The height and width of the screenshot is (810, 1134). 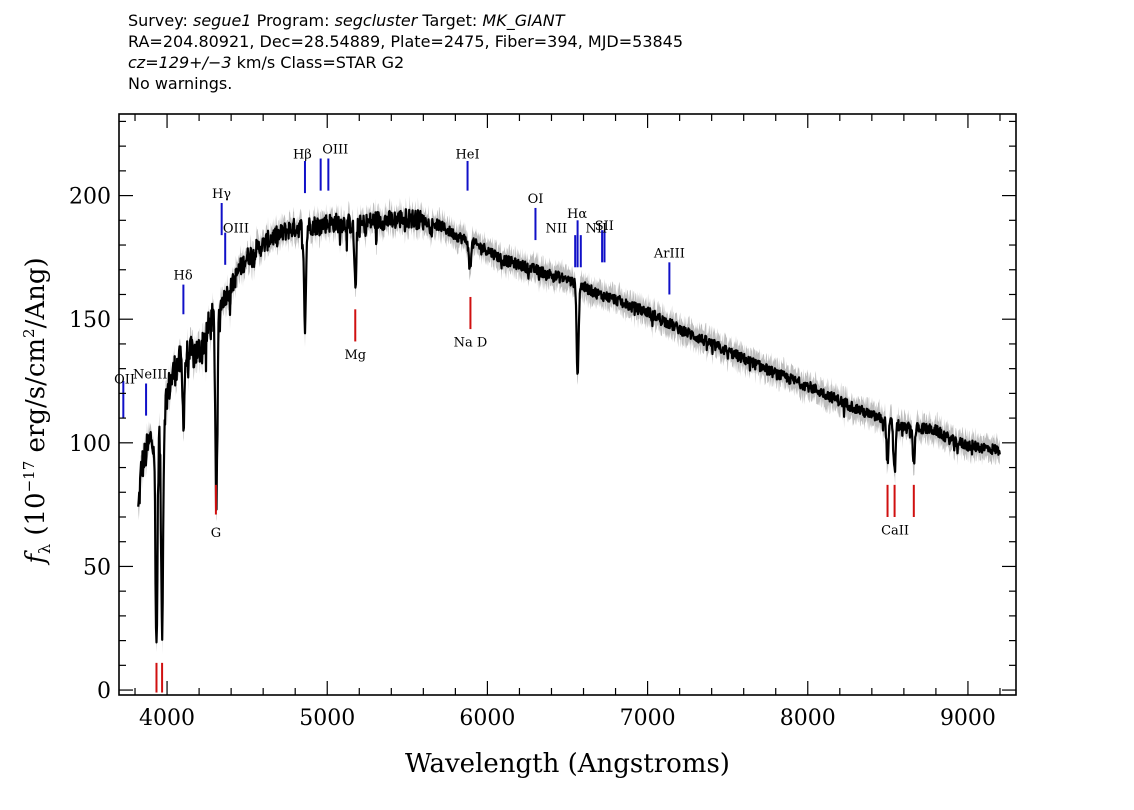 What do you see at coordinates (327, 718) in the screenshot?
I see `x-tick-label-5000: 5000` at bounding box center [327, 718].